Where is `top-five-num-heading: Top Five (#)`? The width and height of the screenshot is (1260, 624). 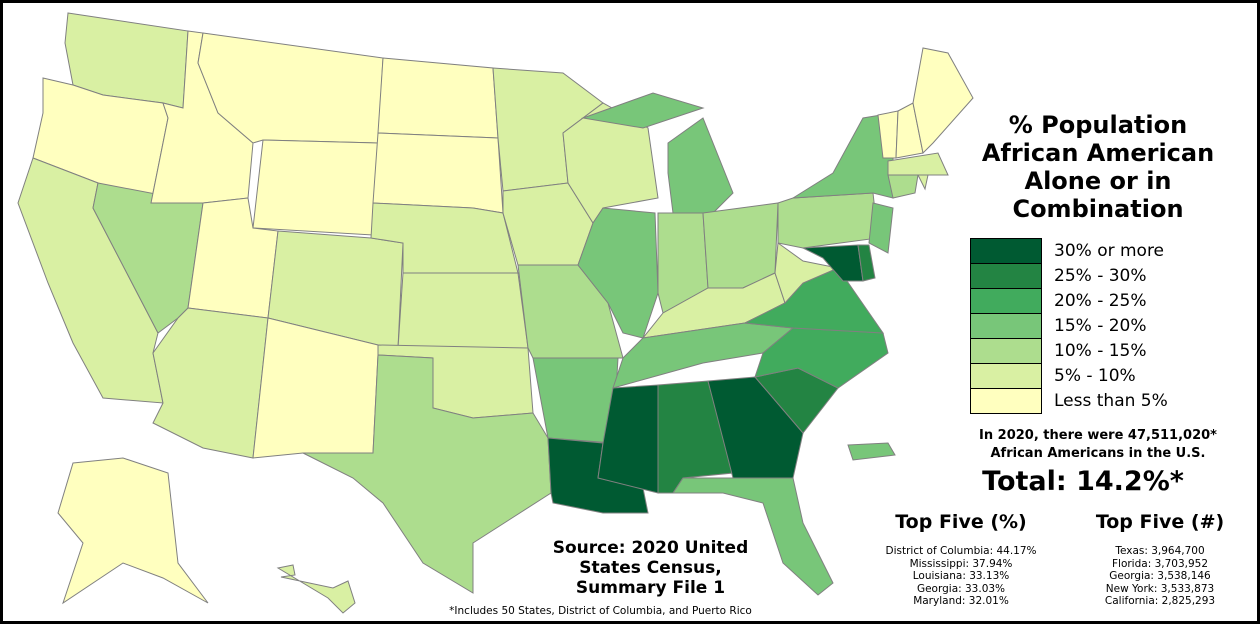
top-five-num-heading: Top Five (#) is located at coordinates (1160, 522).